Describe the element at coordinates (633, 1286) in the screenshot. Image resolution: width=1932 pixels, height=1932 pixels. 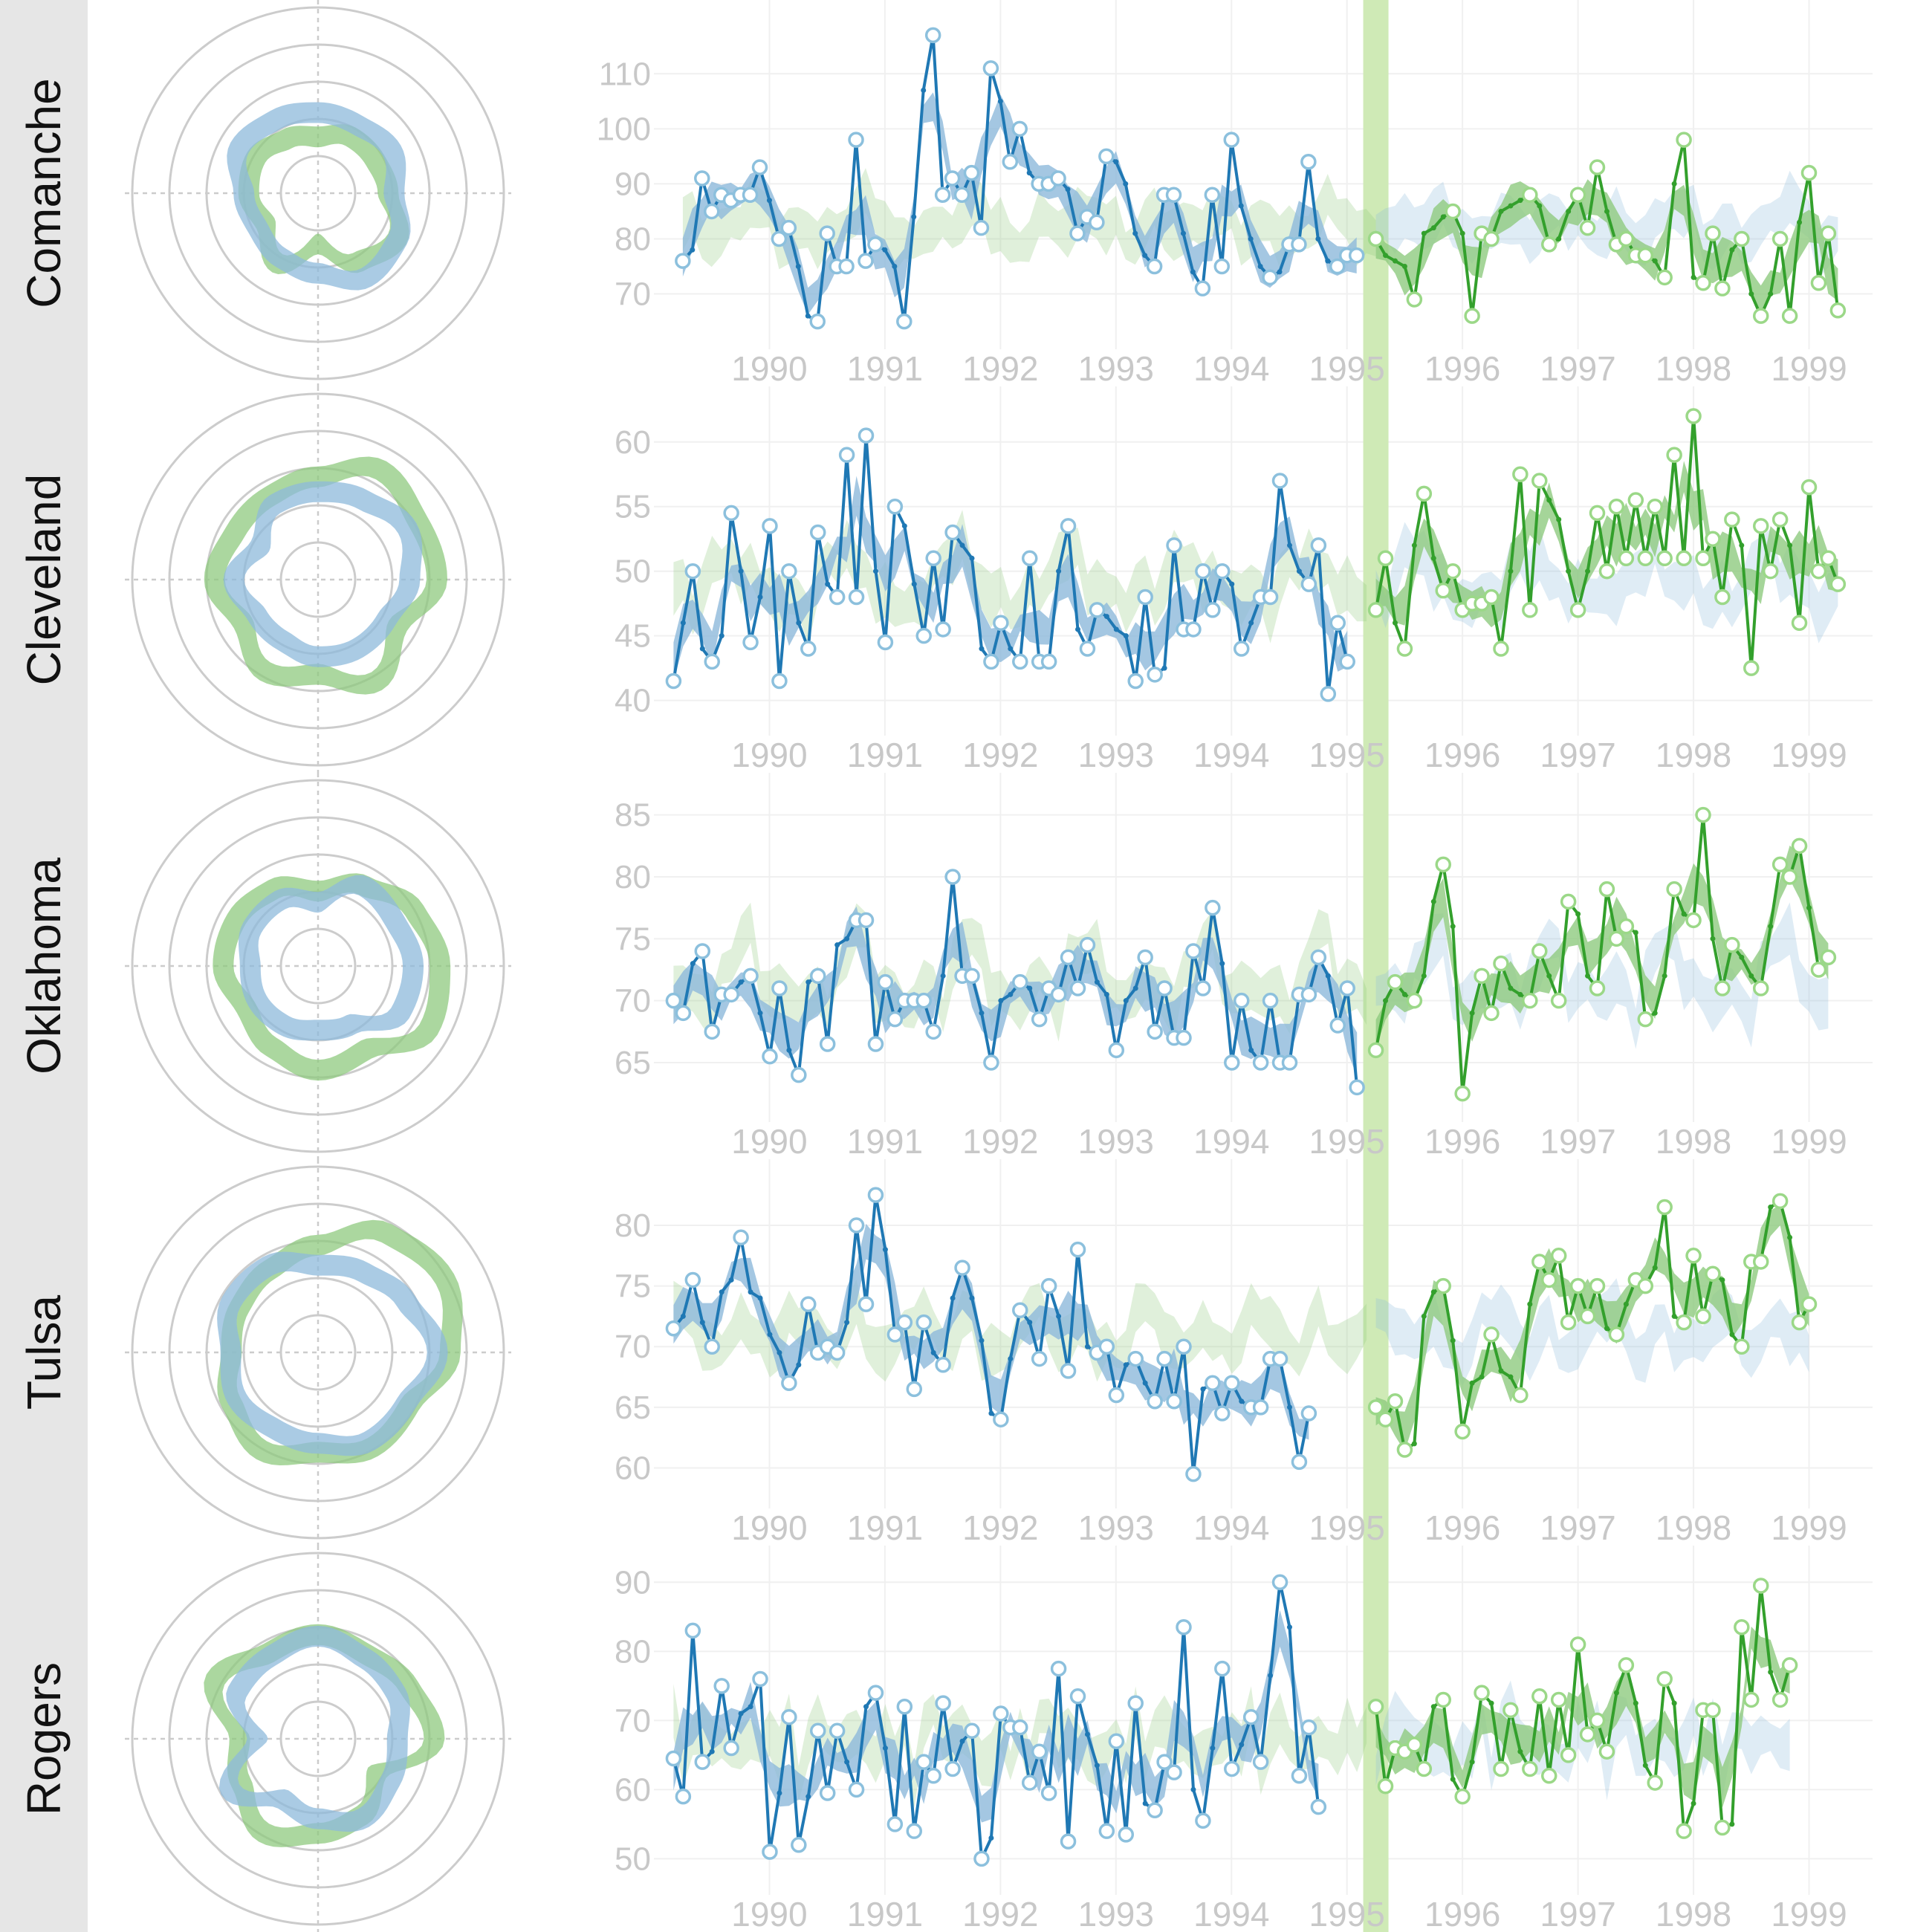
I see `y-tick-label: 75` at that location.